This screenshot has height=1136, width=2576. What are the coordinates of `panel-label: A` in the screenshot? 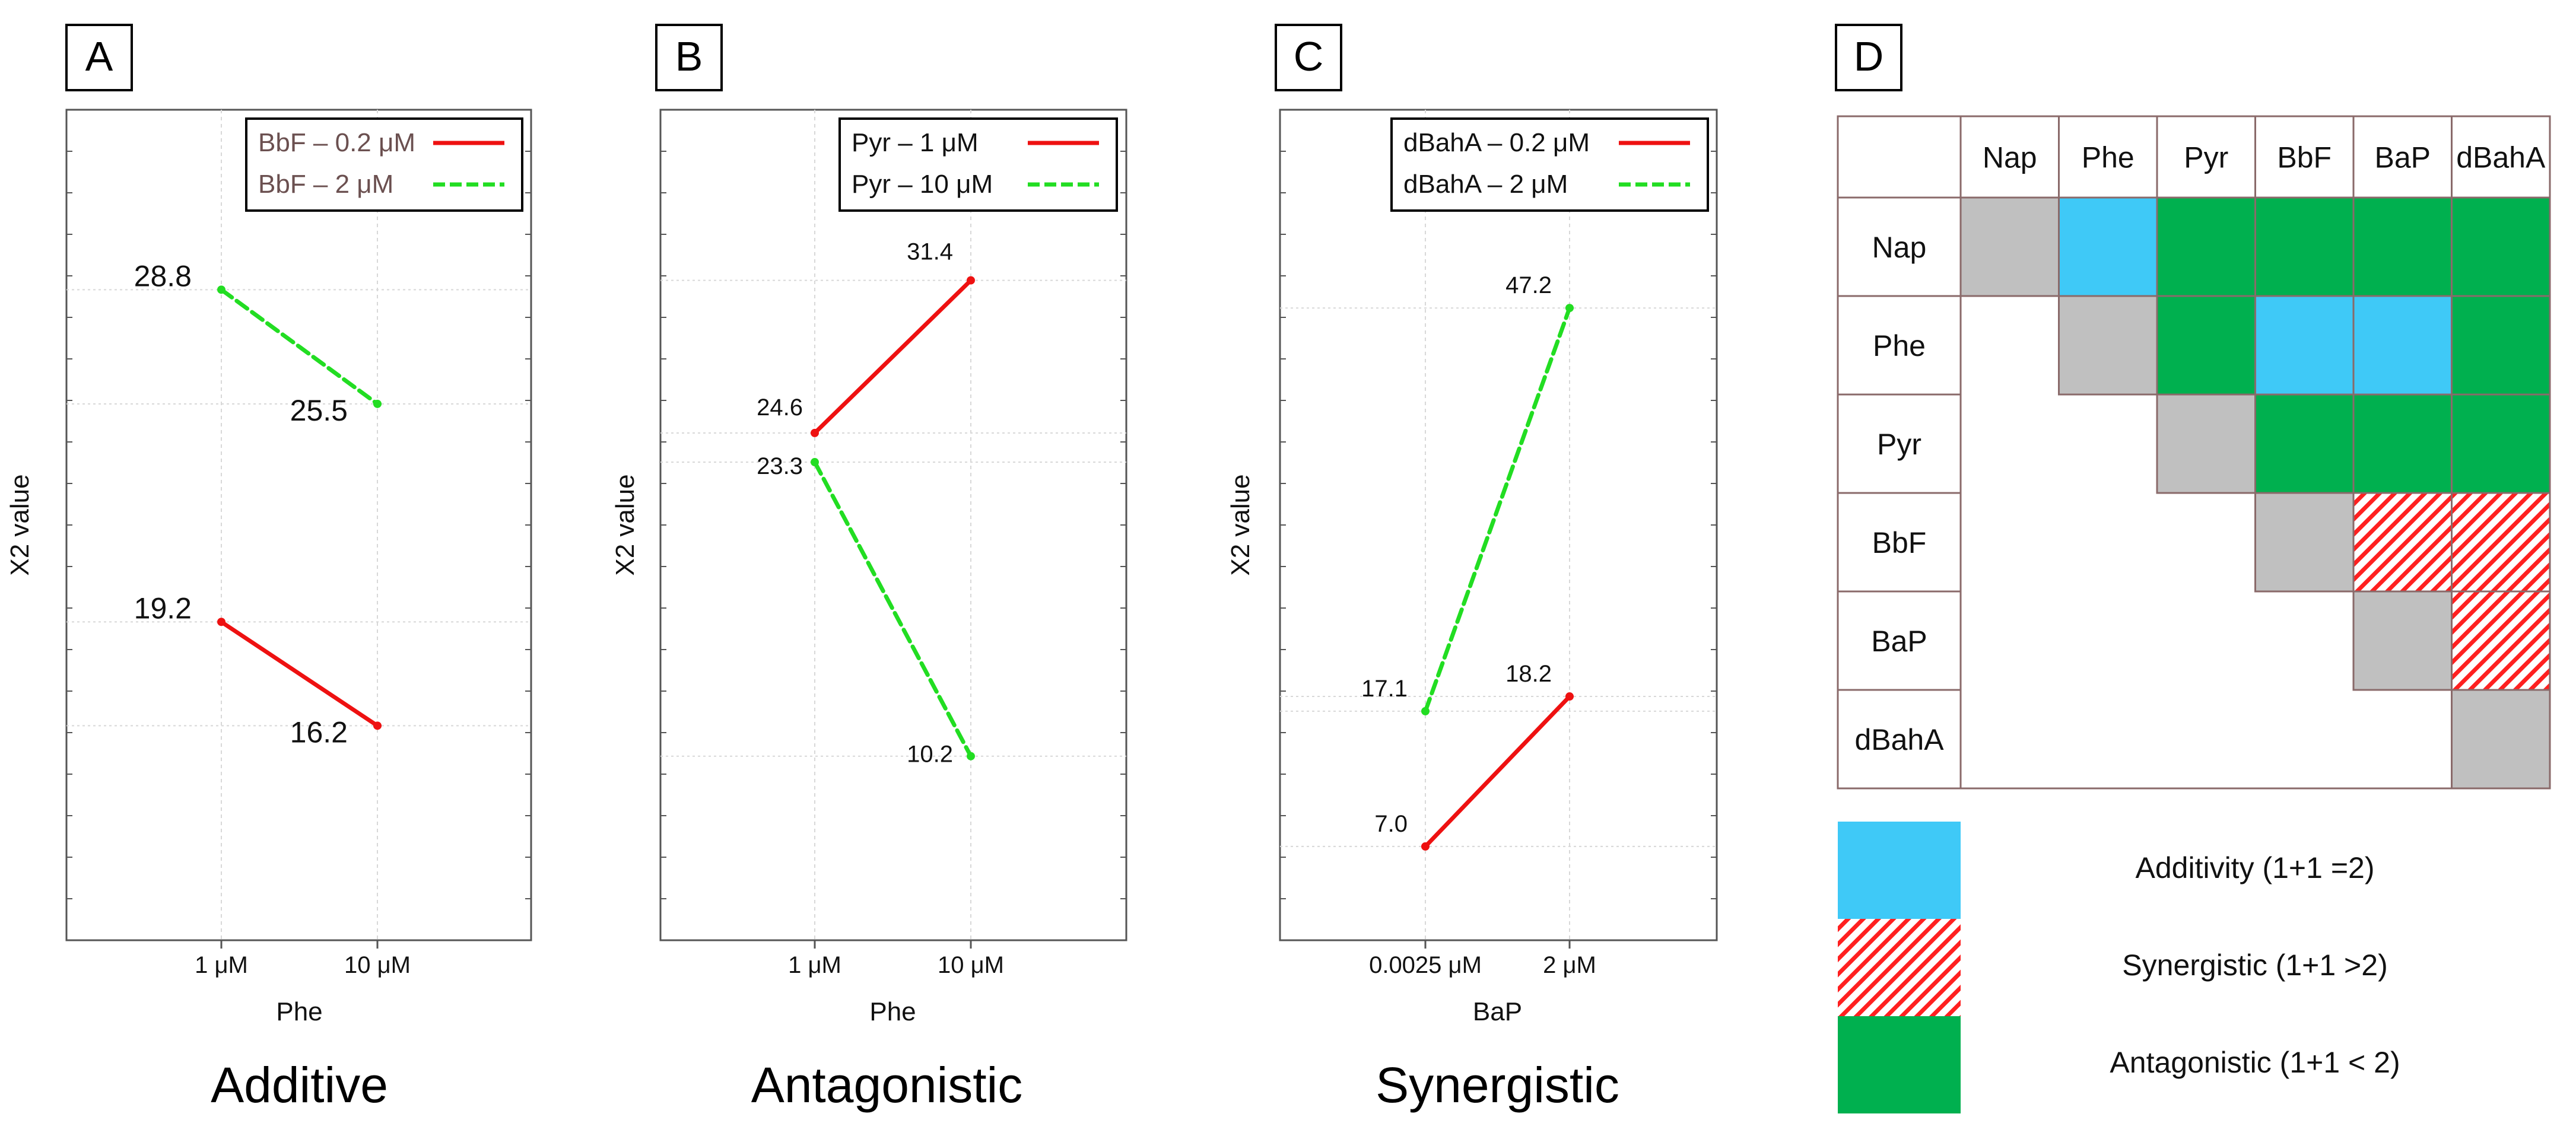 It's located at (99, 56).